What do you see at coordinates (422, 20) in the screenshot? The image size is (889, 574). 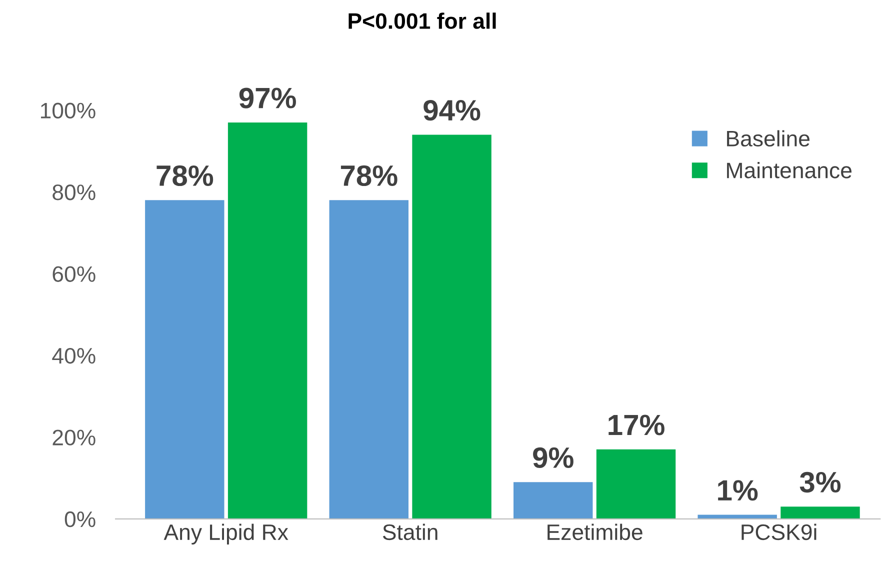 I see `chart-title: P<0.001 for all` at bounding box center [422, 20].